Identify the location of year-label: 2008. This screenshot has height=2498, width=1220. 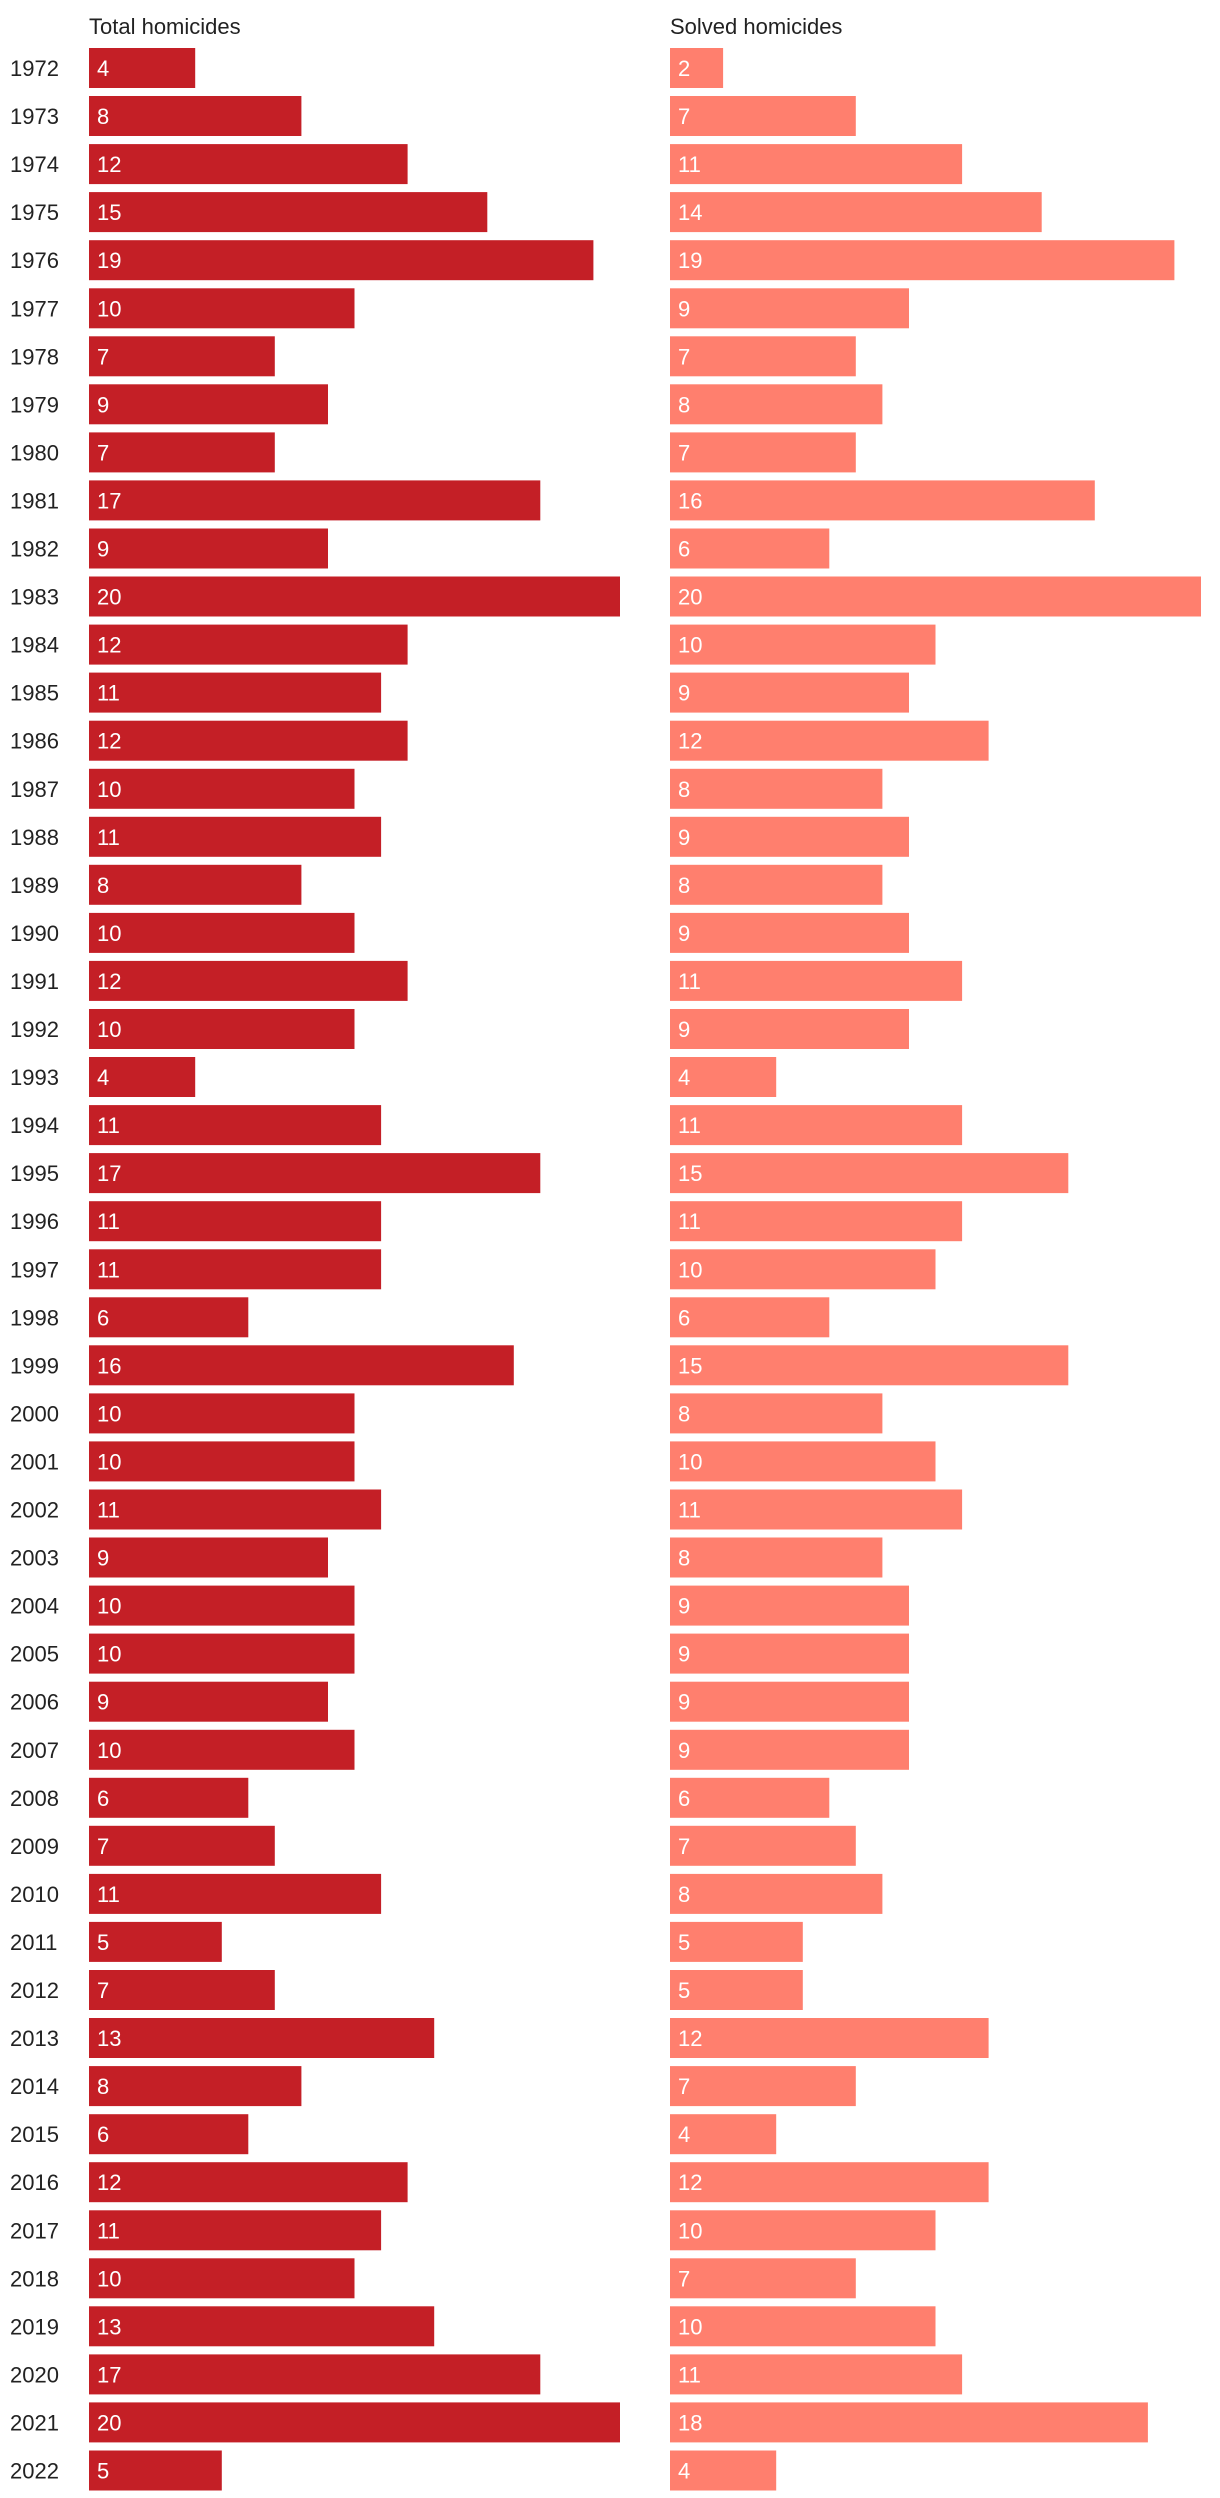
(34, 1798).